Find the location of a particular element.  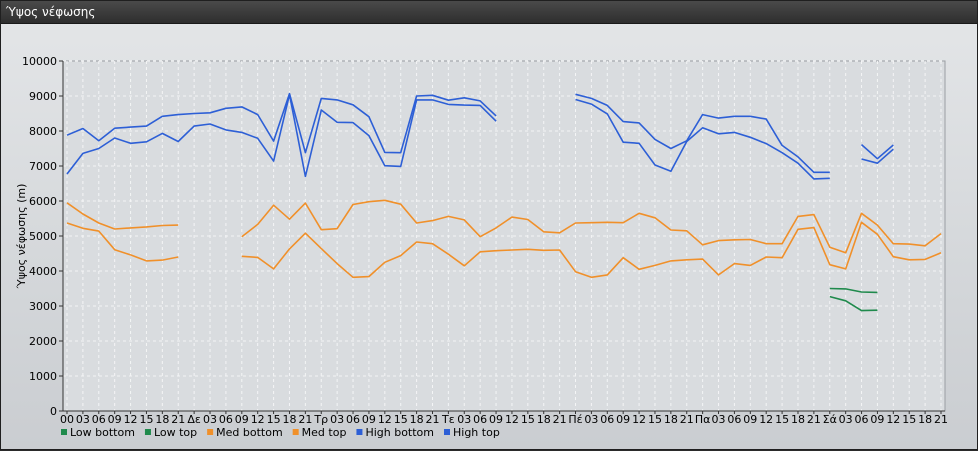

y-tick-label: 1000 is located at coordinates (43, 376).